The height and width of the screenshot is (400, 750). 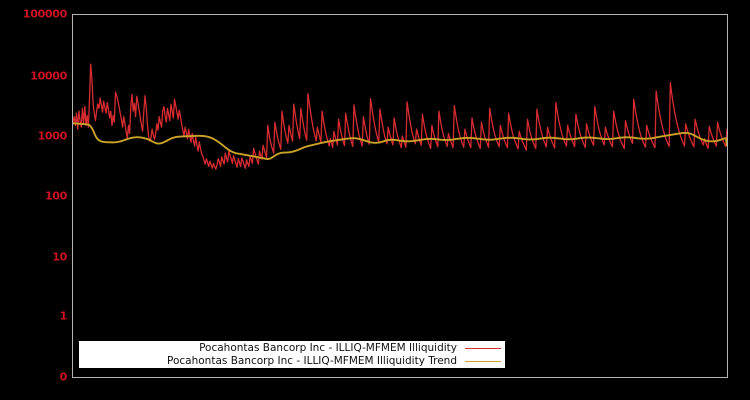 I want to click on series-line-illiquidity-trend, so click(x=400, y=141).